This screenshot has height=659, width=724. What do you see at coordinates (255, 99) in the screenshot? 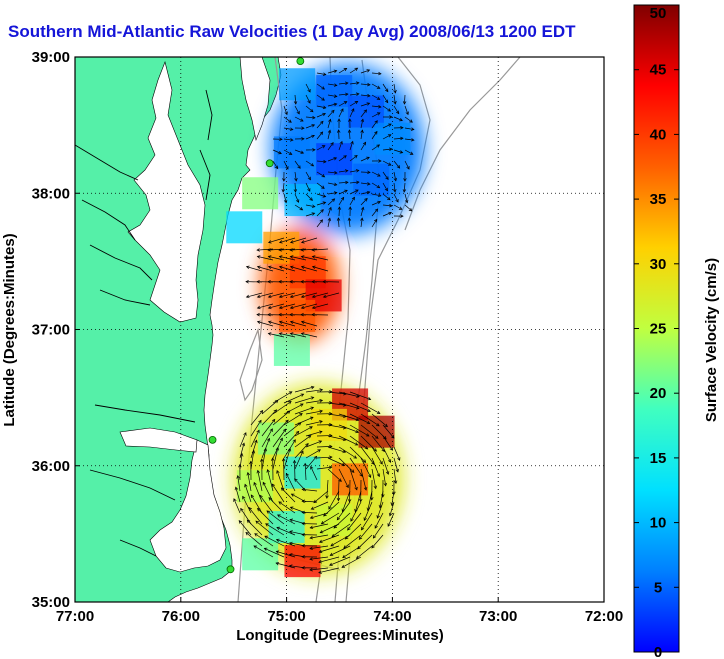
I see `delaware-bay` at bounding box center [255, 99].